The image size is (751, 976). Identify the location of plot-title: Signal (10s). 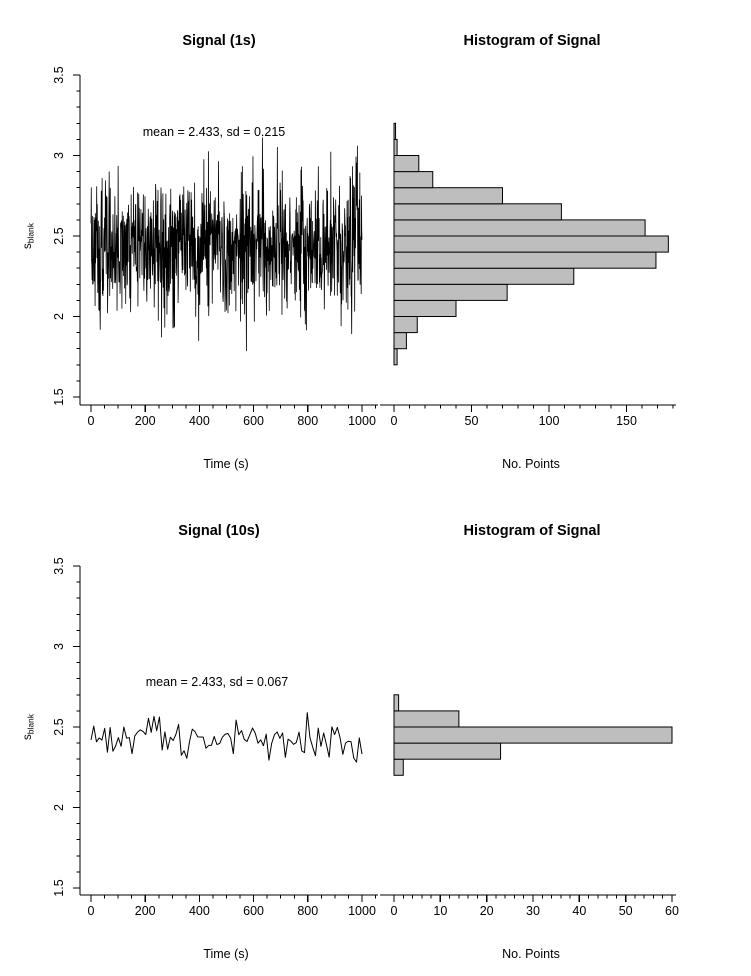
(219, 531).